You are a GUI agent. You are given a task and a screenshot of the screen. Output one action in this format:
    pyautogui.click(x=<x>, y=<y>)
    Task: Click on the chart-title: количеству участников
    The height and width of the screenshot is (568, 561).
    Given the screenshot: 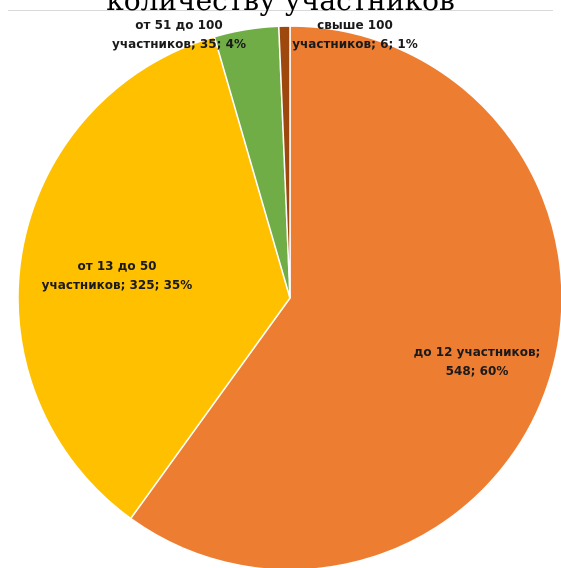 What is the action you would take?
    pyautogui.click(x=280, y=8)
    